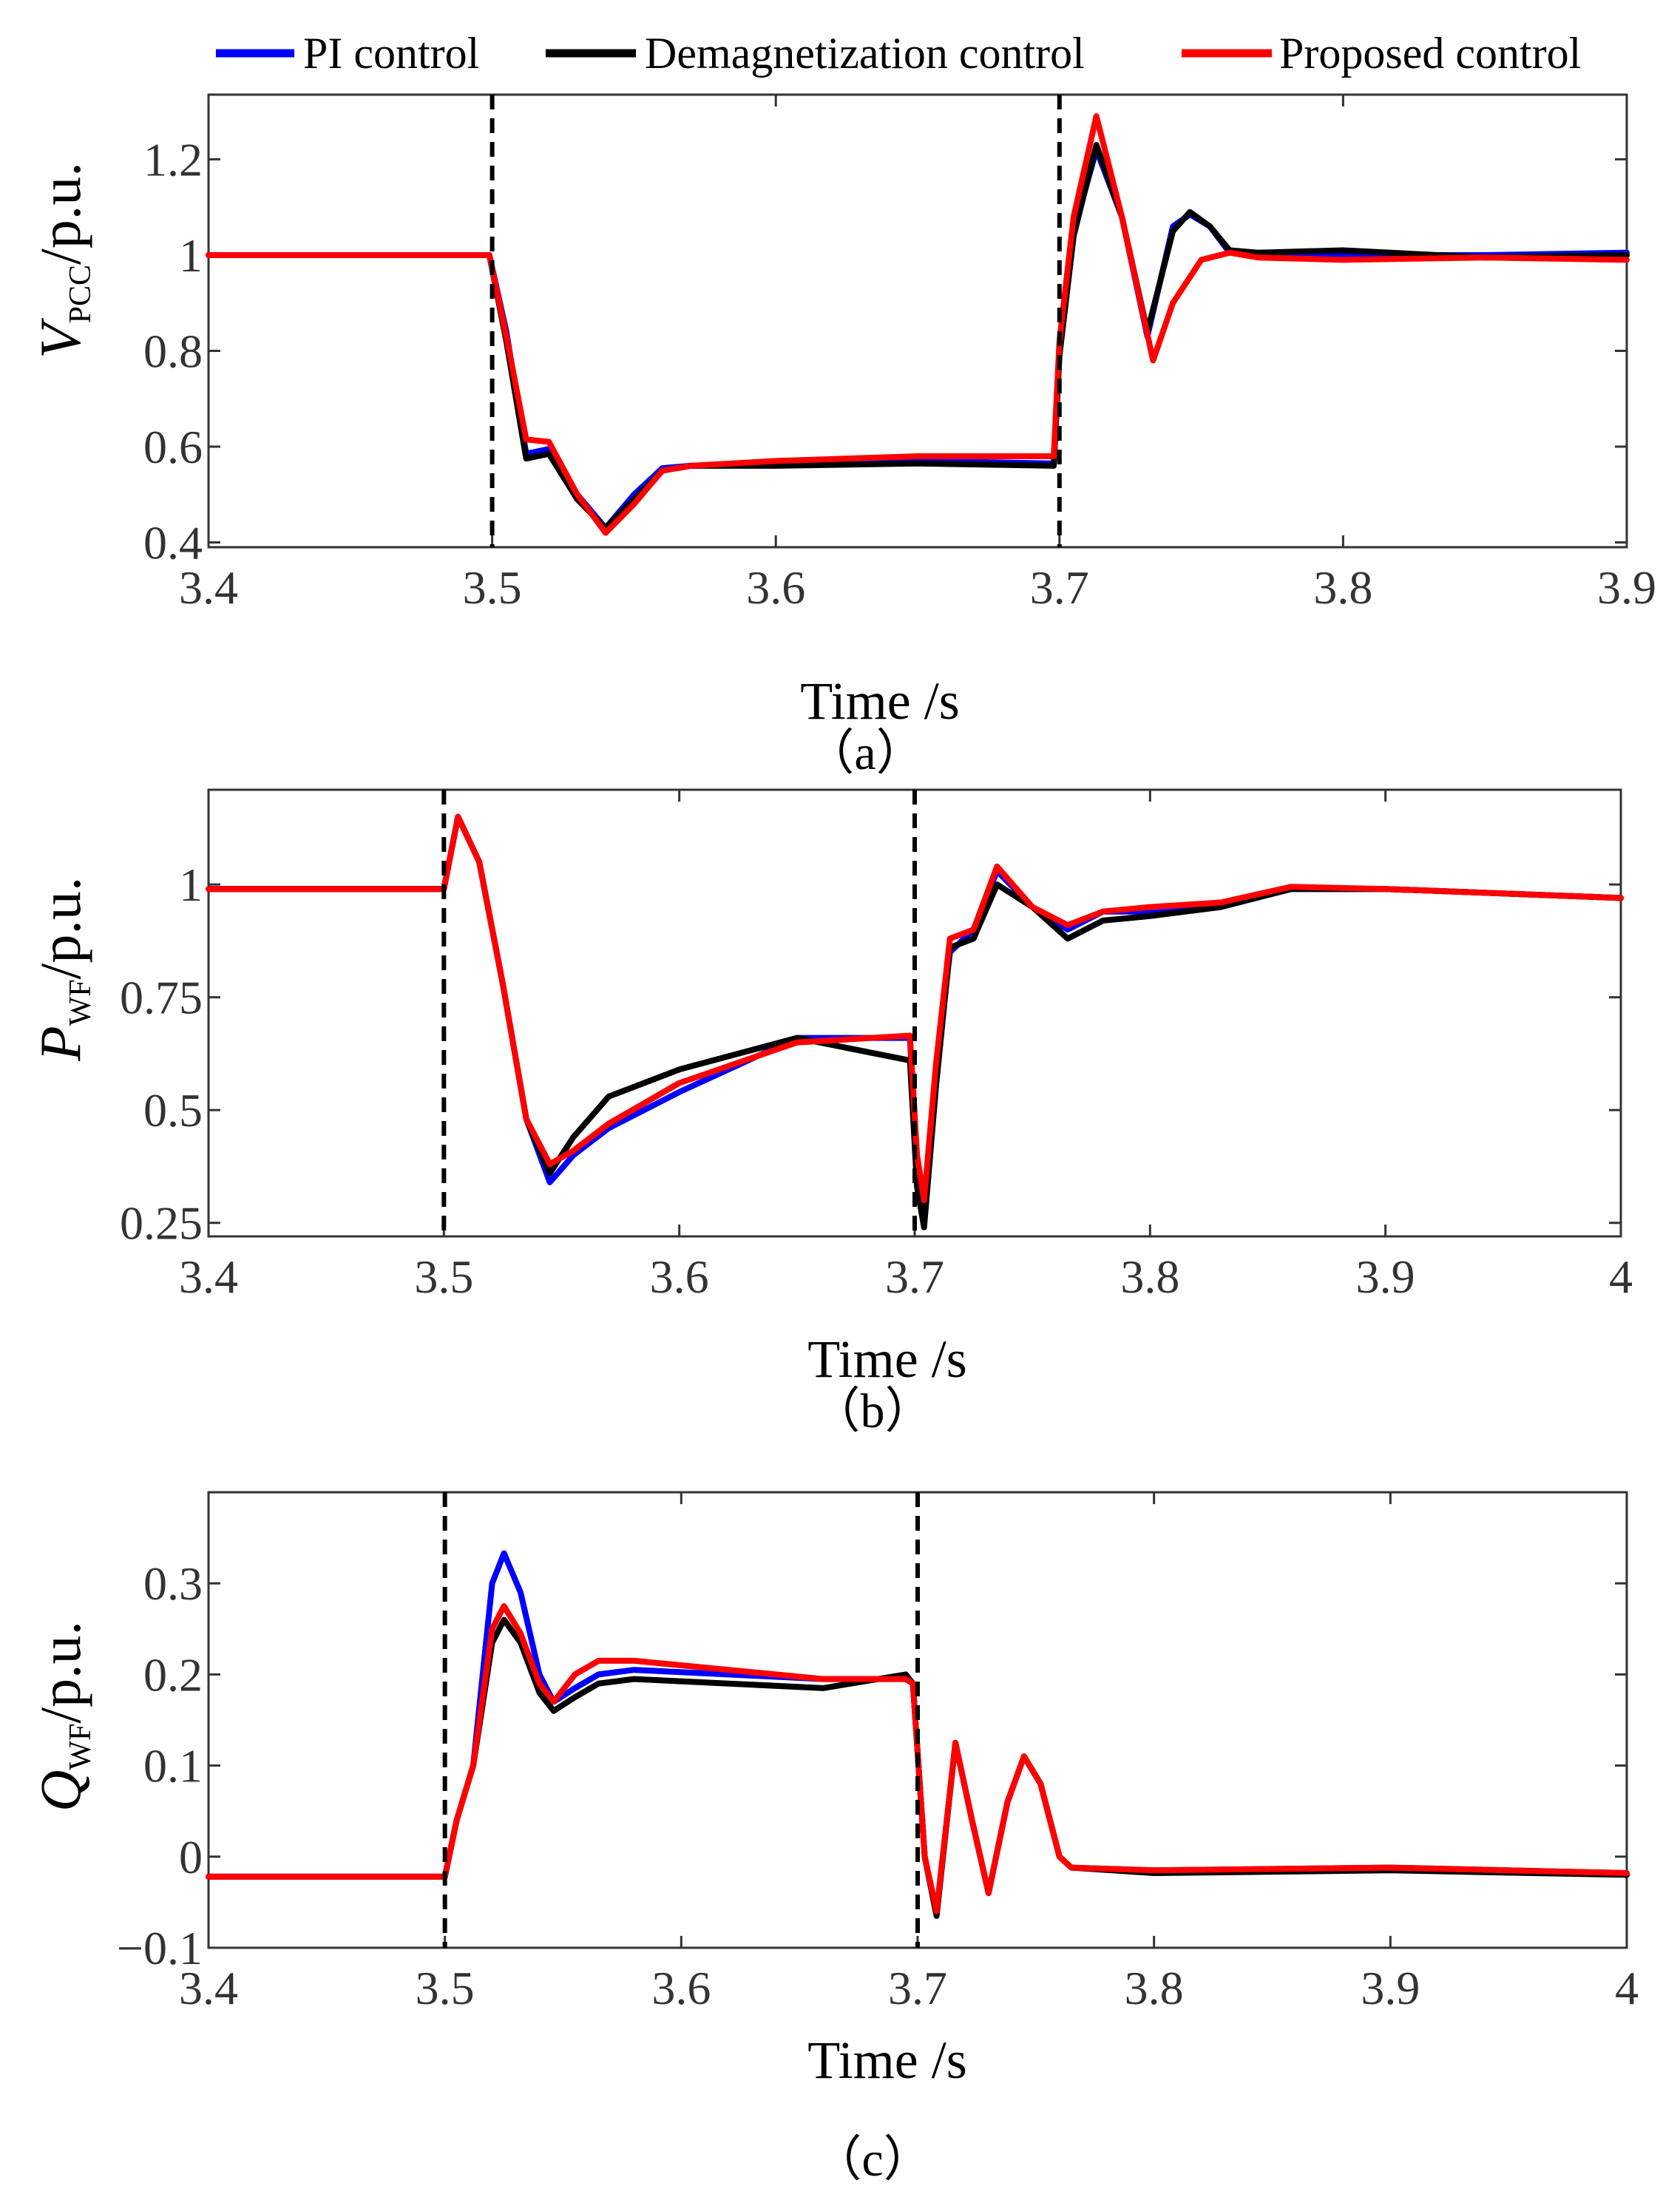  Describe the element at coordinates (873, 1411) in the screenshot. I see `panel-b-label: （b）` at that location.